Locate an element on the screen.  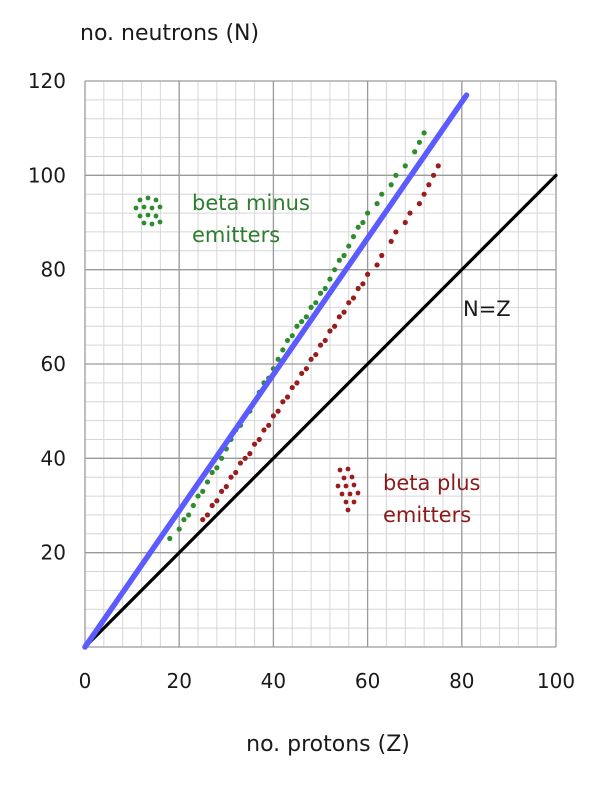
y-tick-label: 120 is located at coordinates (47, 81).